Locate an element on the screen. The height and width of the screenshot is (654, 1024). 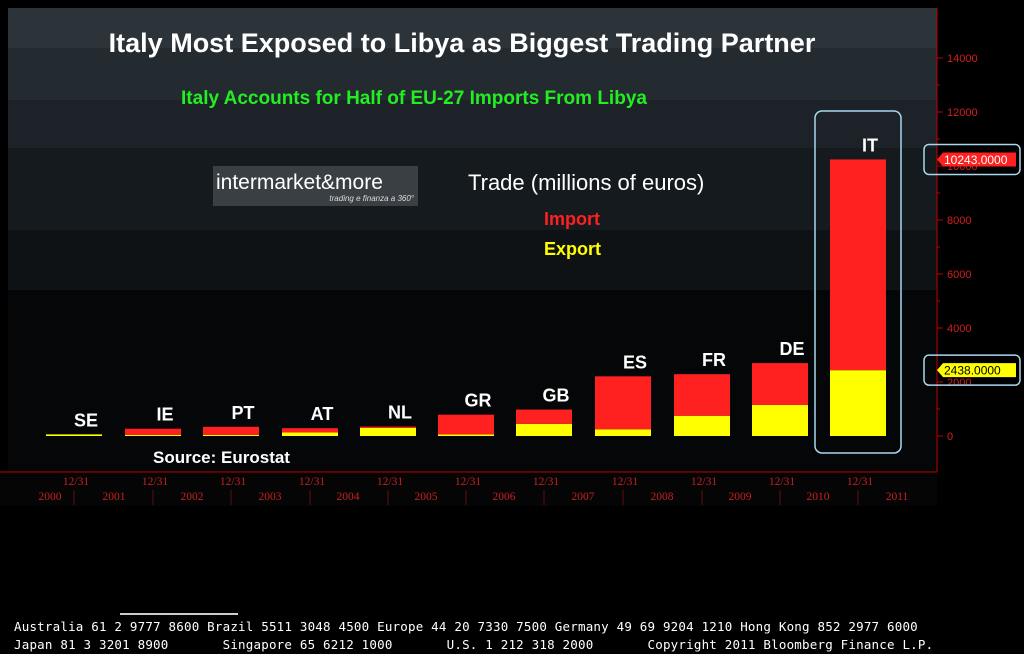
y-tick-label: 4000 is located at coordinates (959, 329).